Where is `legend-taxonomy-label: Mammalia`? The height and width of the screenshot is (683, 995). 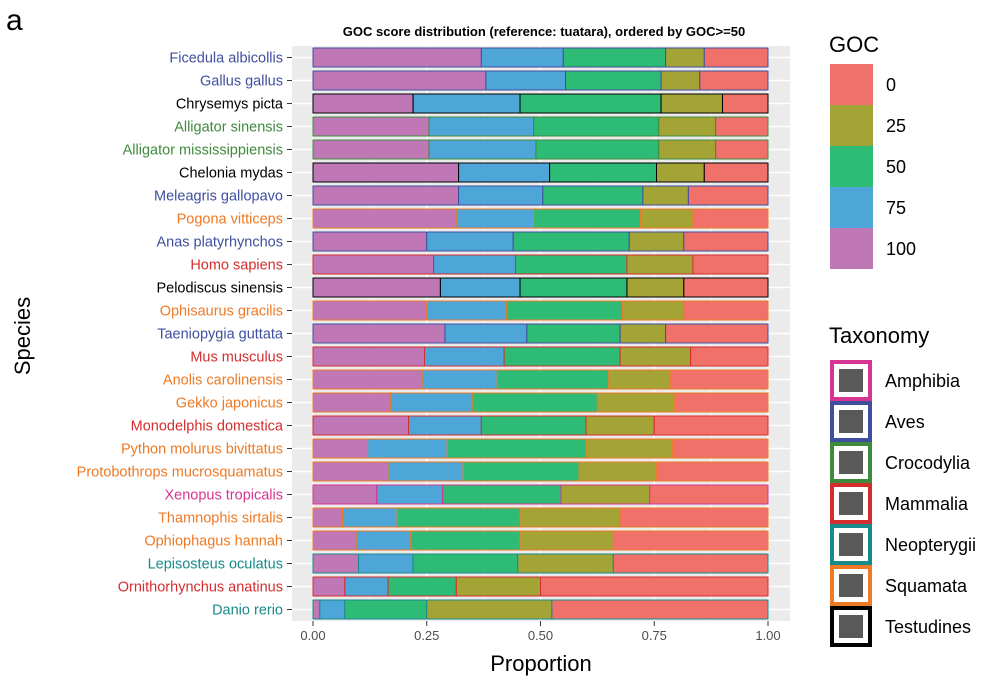 legend-taxonomy-label: Mammalia is located at coordinates (927, 504).